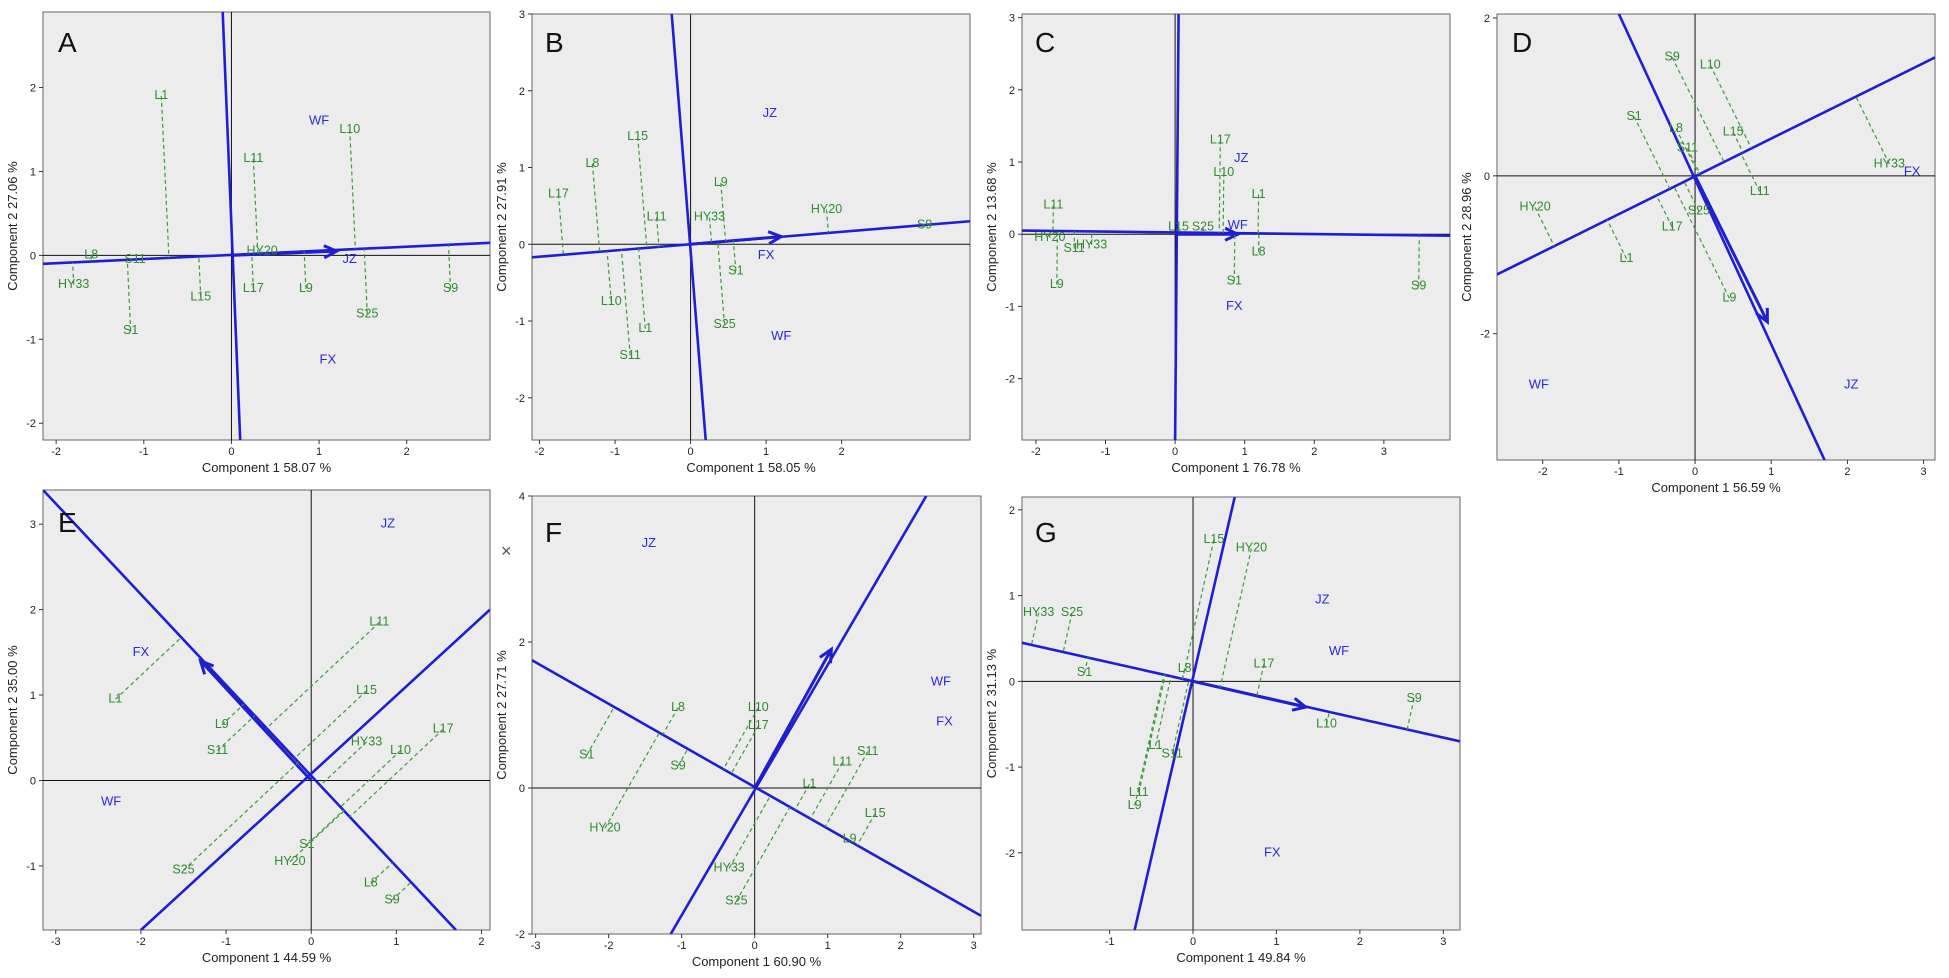 The height and width of the screenshot is (978, 1949). What do you see at coordinates (305, 270) in the screenshot?
I see `projection-A-L9` at bounding box center [305, 270].